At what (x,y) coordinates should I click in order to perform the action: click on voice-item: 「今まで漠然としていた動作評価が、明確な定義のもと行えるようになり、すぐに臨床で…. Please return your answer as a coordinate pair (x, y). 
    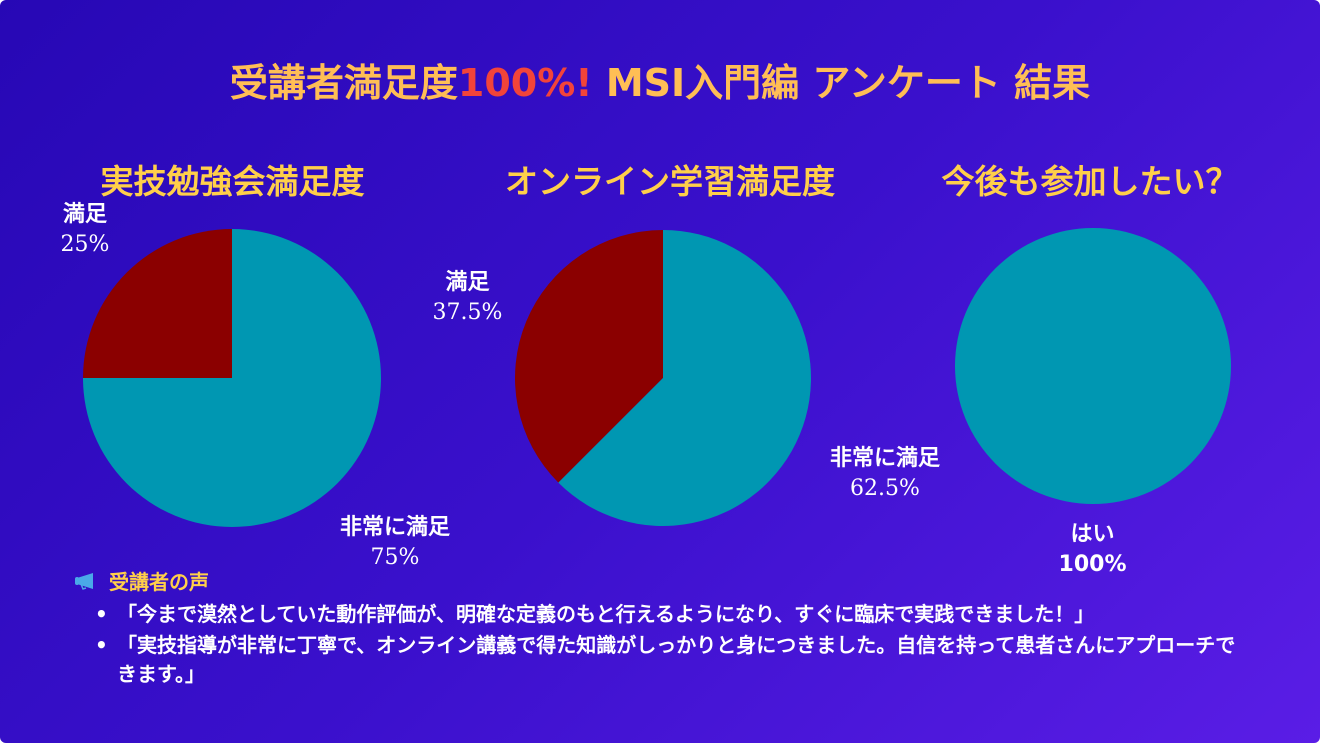
    Looking at the image, I should click on (670, 614).